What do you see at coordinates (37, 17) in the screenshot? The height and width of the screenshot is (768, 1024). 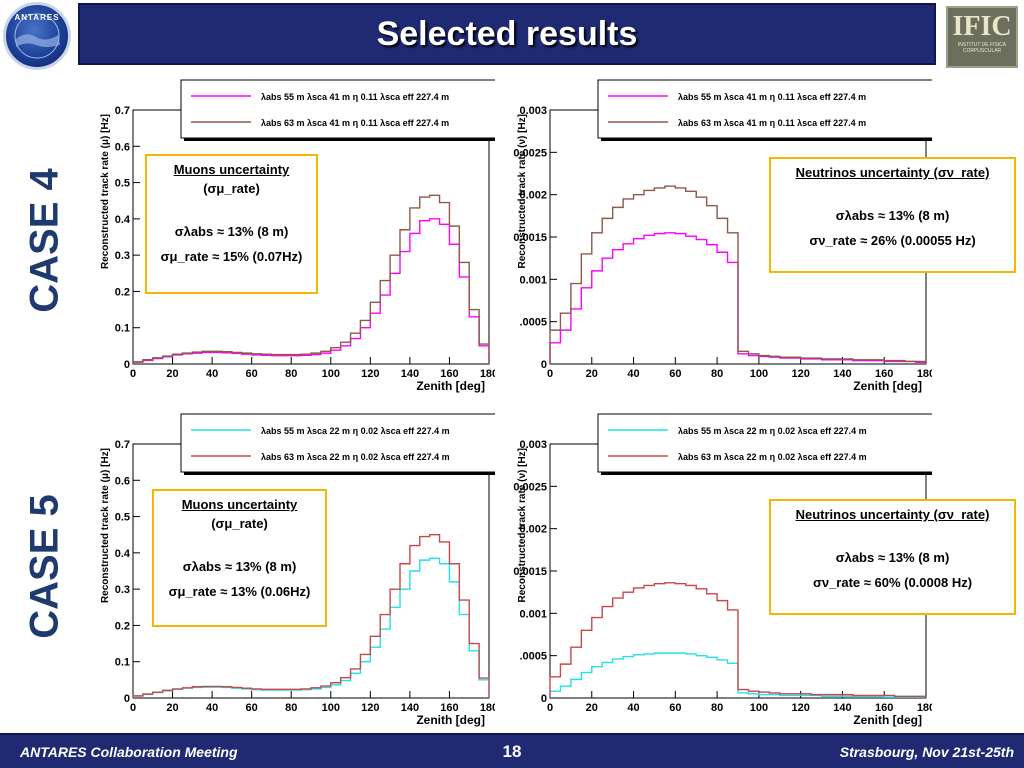 I see `antares-logo-text: ANTARES` at bounding box center [37, 17].